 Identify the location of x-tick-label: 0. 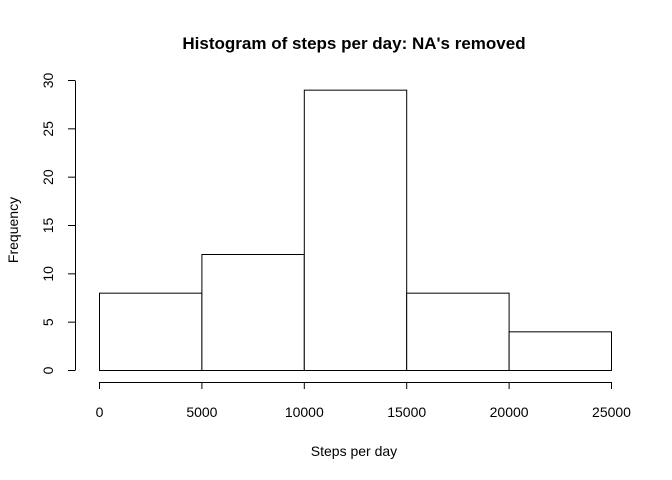
(100, 412).